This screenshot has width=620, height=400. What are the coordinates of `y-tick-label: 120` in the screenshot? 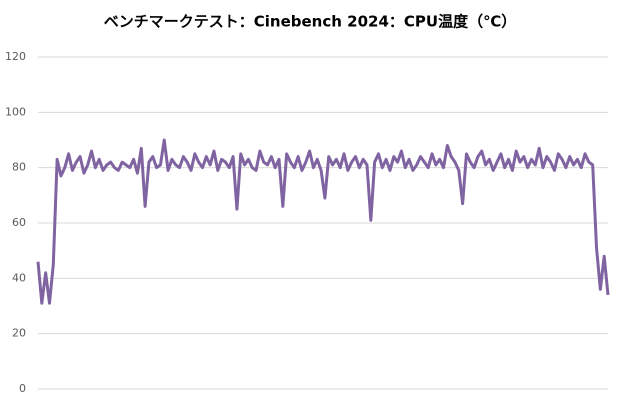 It's located at (15, 56).